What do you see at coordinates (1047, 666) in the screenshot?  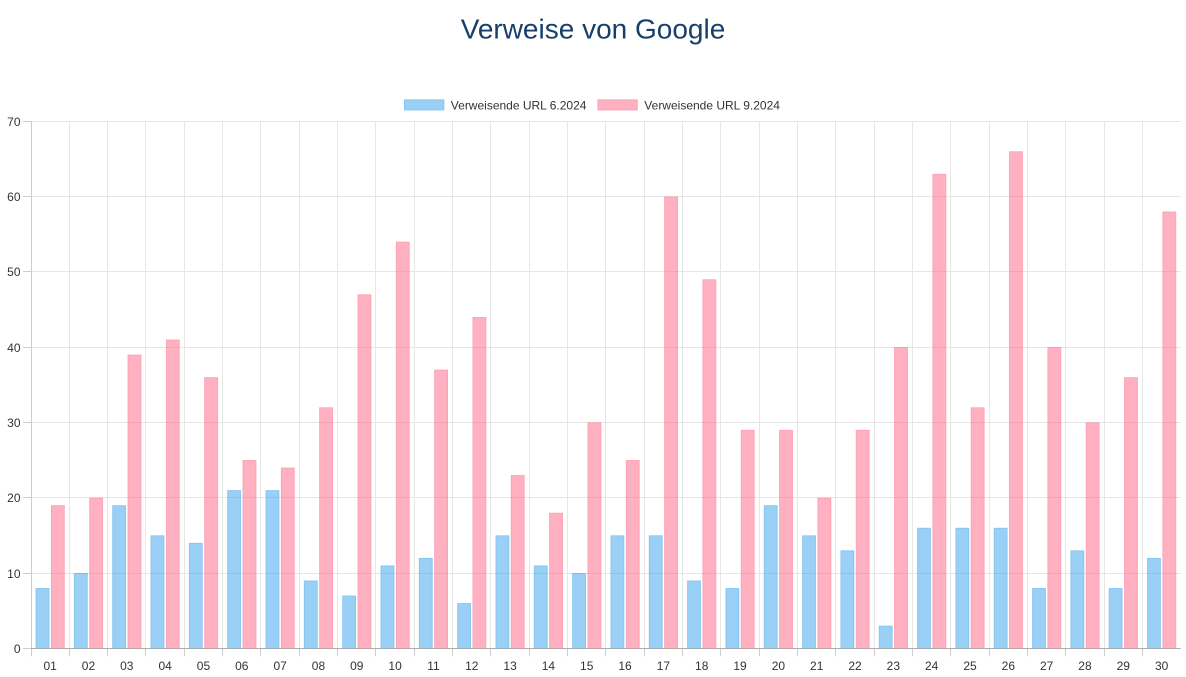 I see `svg-text: 27` at bounding box center [1047, 666].